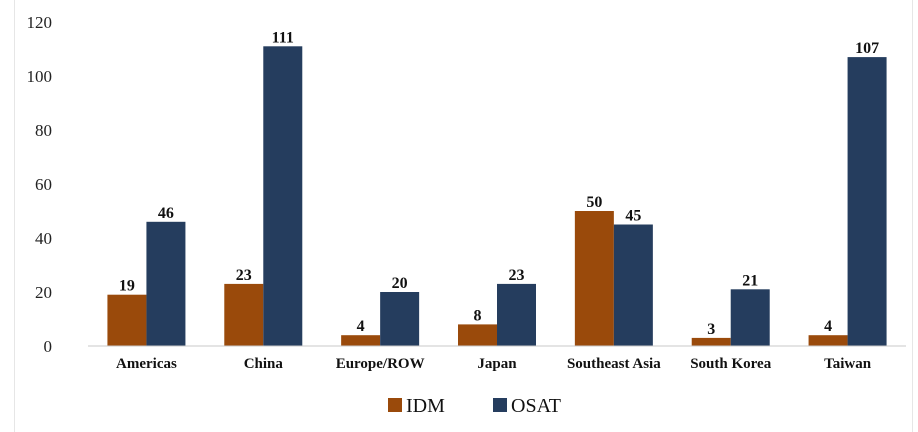  What do you see at coordinates (283, 37) in the screenshot?
I see `data-label: 111` at bounding box center [283, 37].